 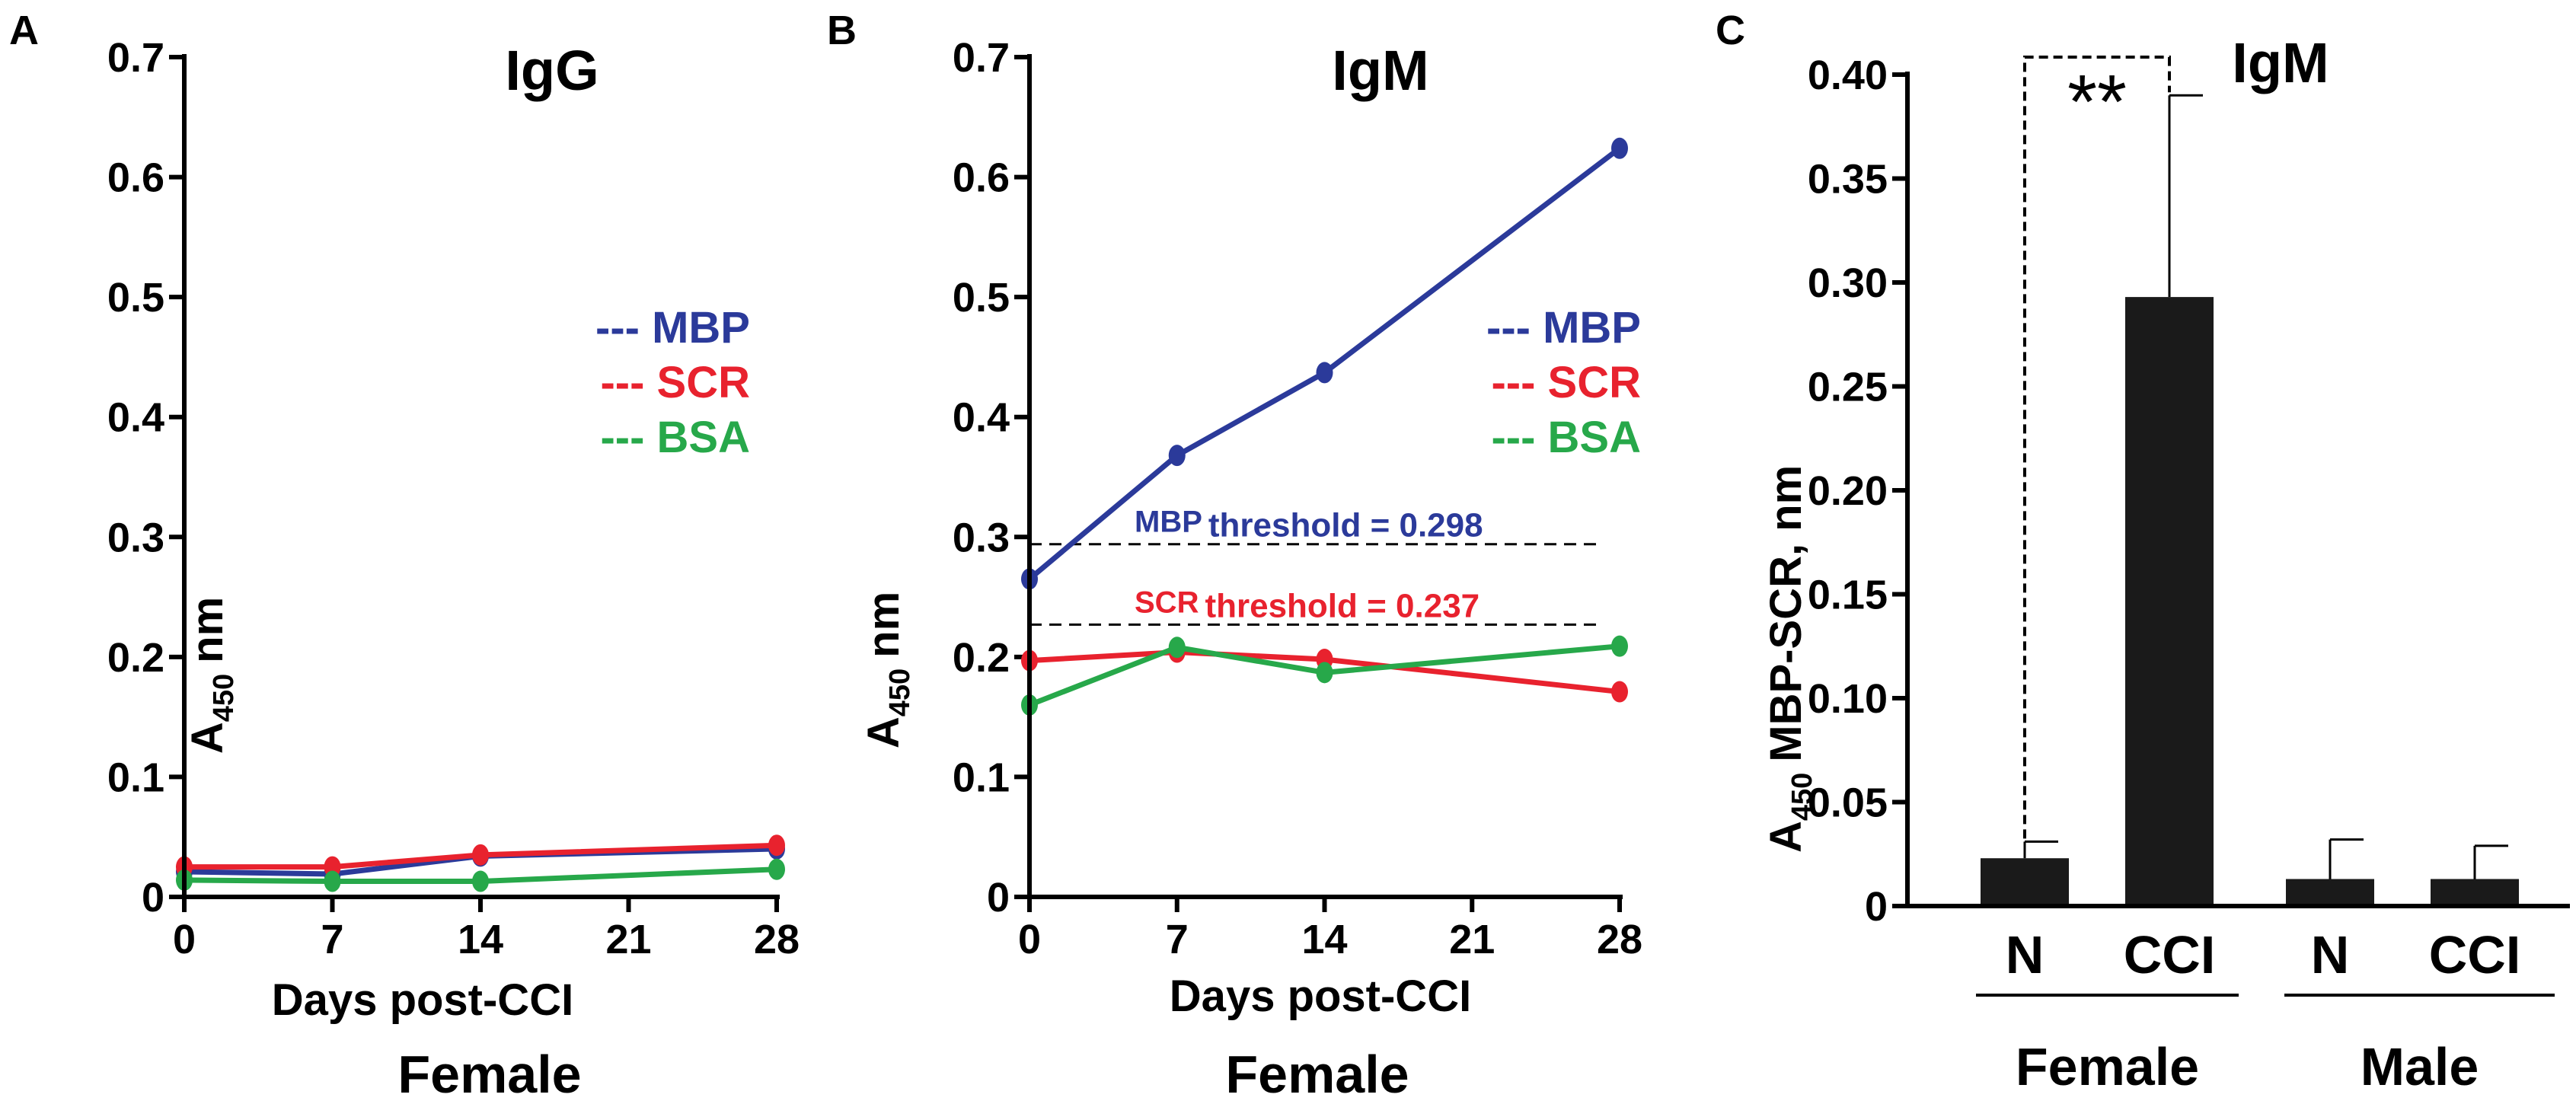 I want to click on panel-a-legend: --- MBP --- SCR --- BSA, so click(x=672, y=382).